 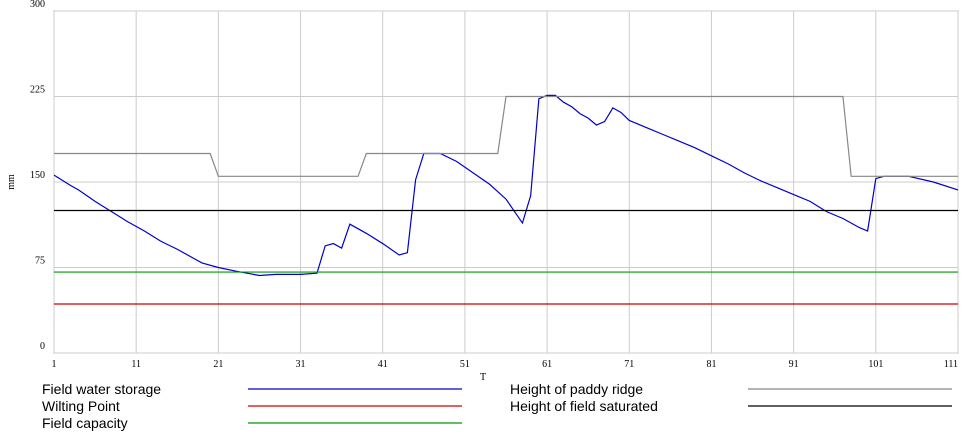 What do you see at coordinates (37, 90) in the screenshot?
I see `y-tick-label: 225` at bounding box center [37, 90].